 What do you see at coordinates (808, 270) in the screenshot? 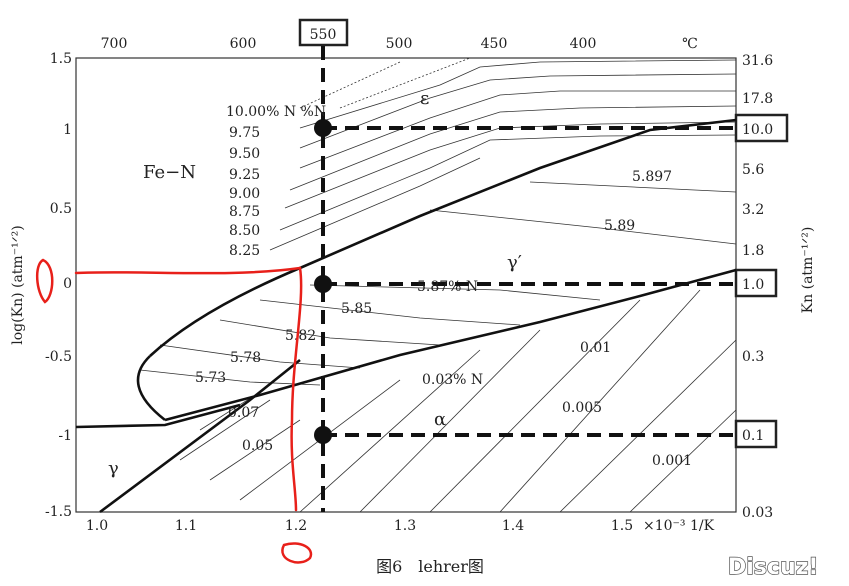
I see `y-axis-label-right: Kn (atm⁻¹ᐟ²)` at bounding box center [808, 270].